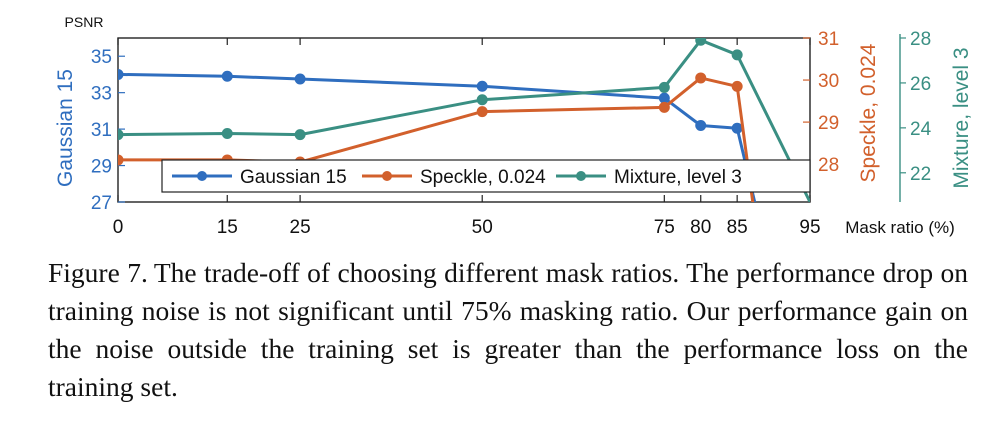 The image size is (996, 438). Describe the element at coordinates (920, 174) in the screenshot. I see `right2-tick-label: 22` at that location.